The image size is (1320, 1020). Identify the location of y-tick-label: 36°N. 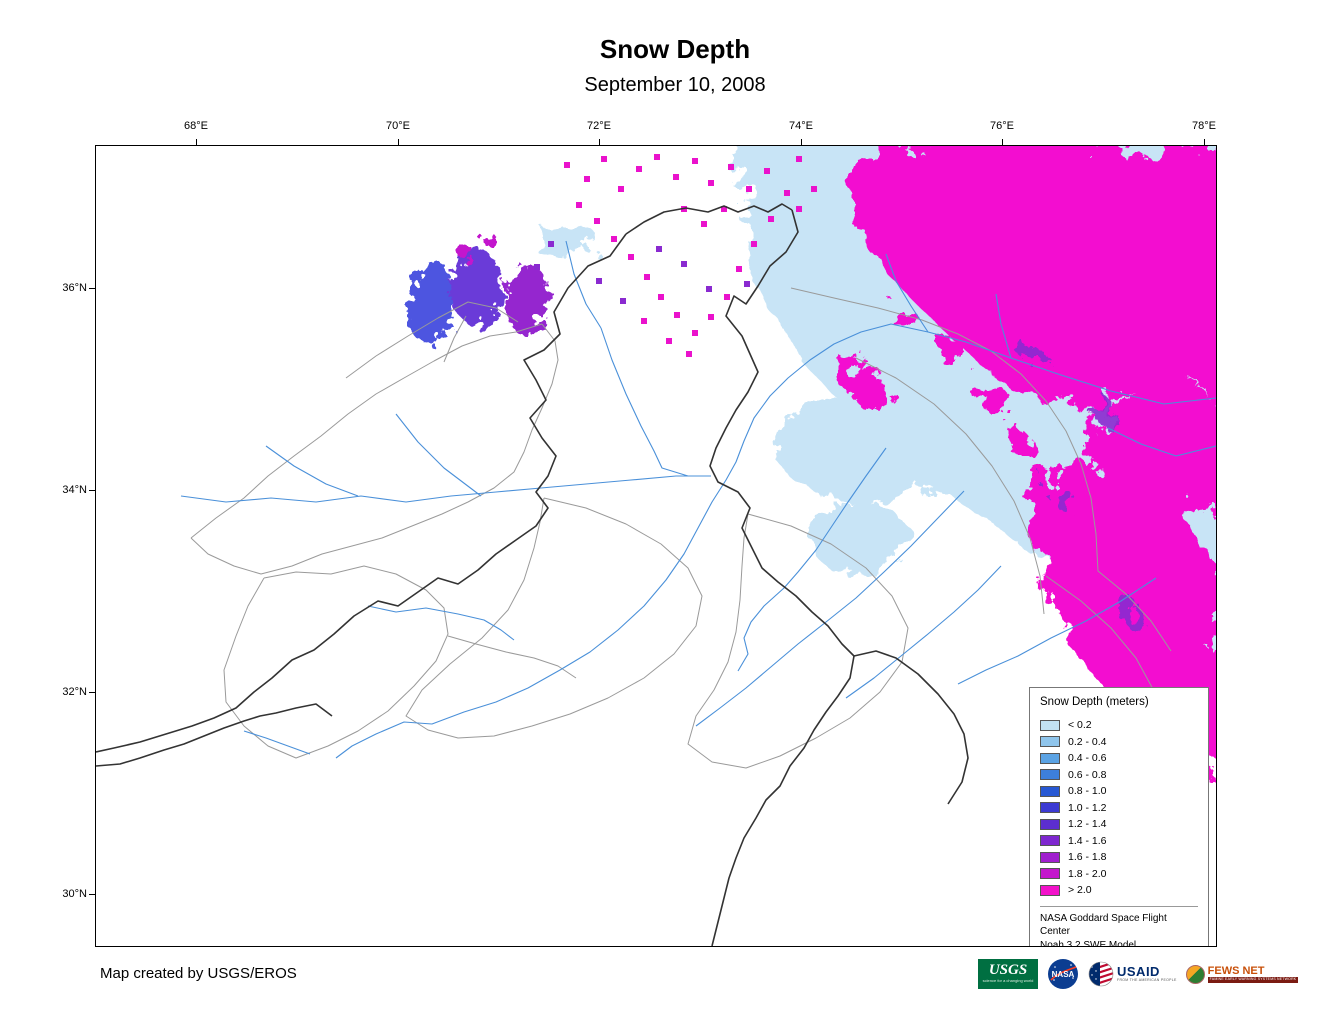
(74, 288).